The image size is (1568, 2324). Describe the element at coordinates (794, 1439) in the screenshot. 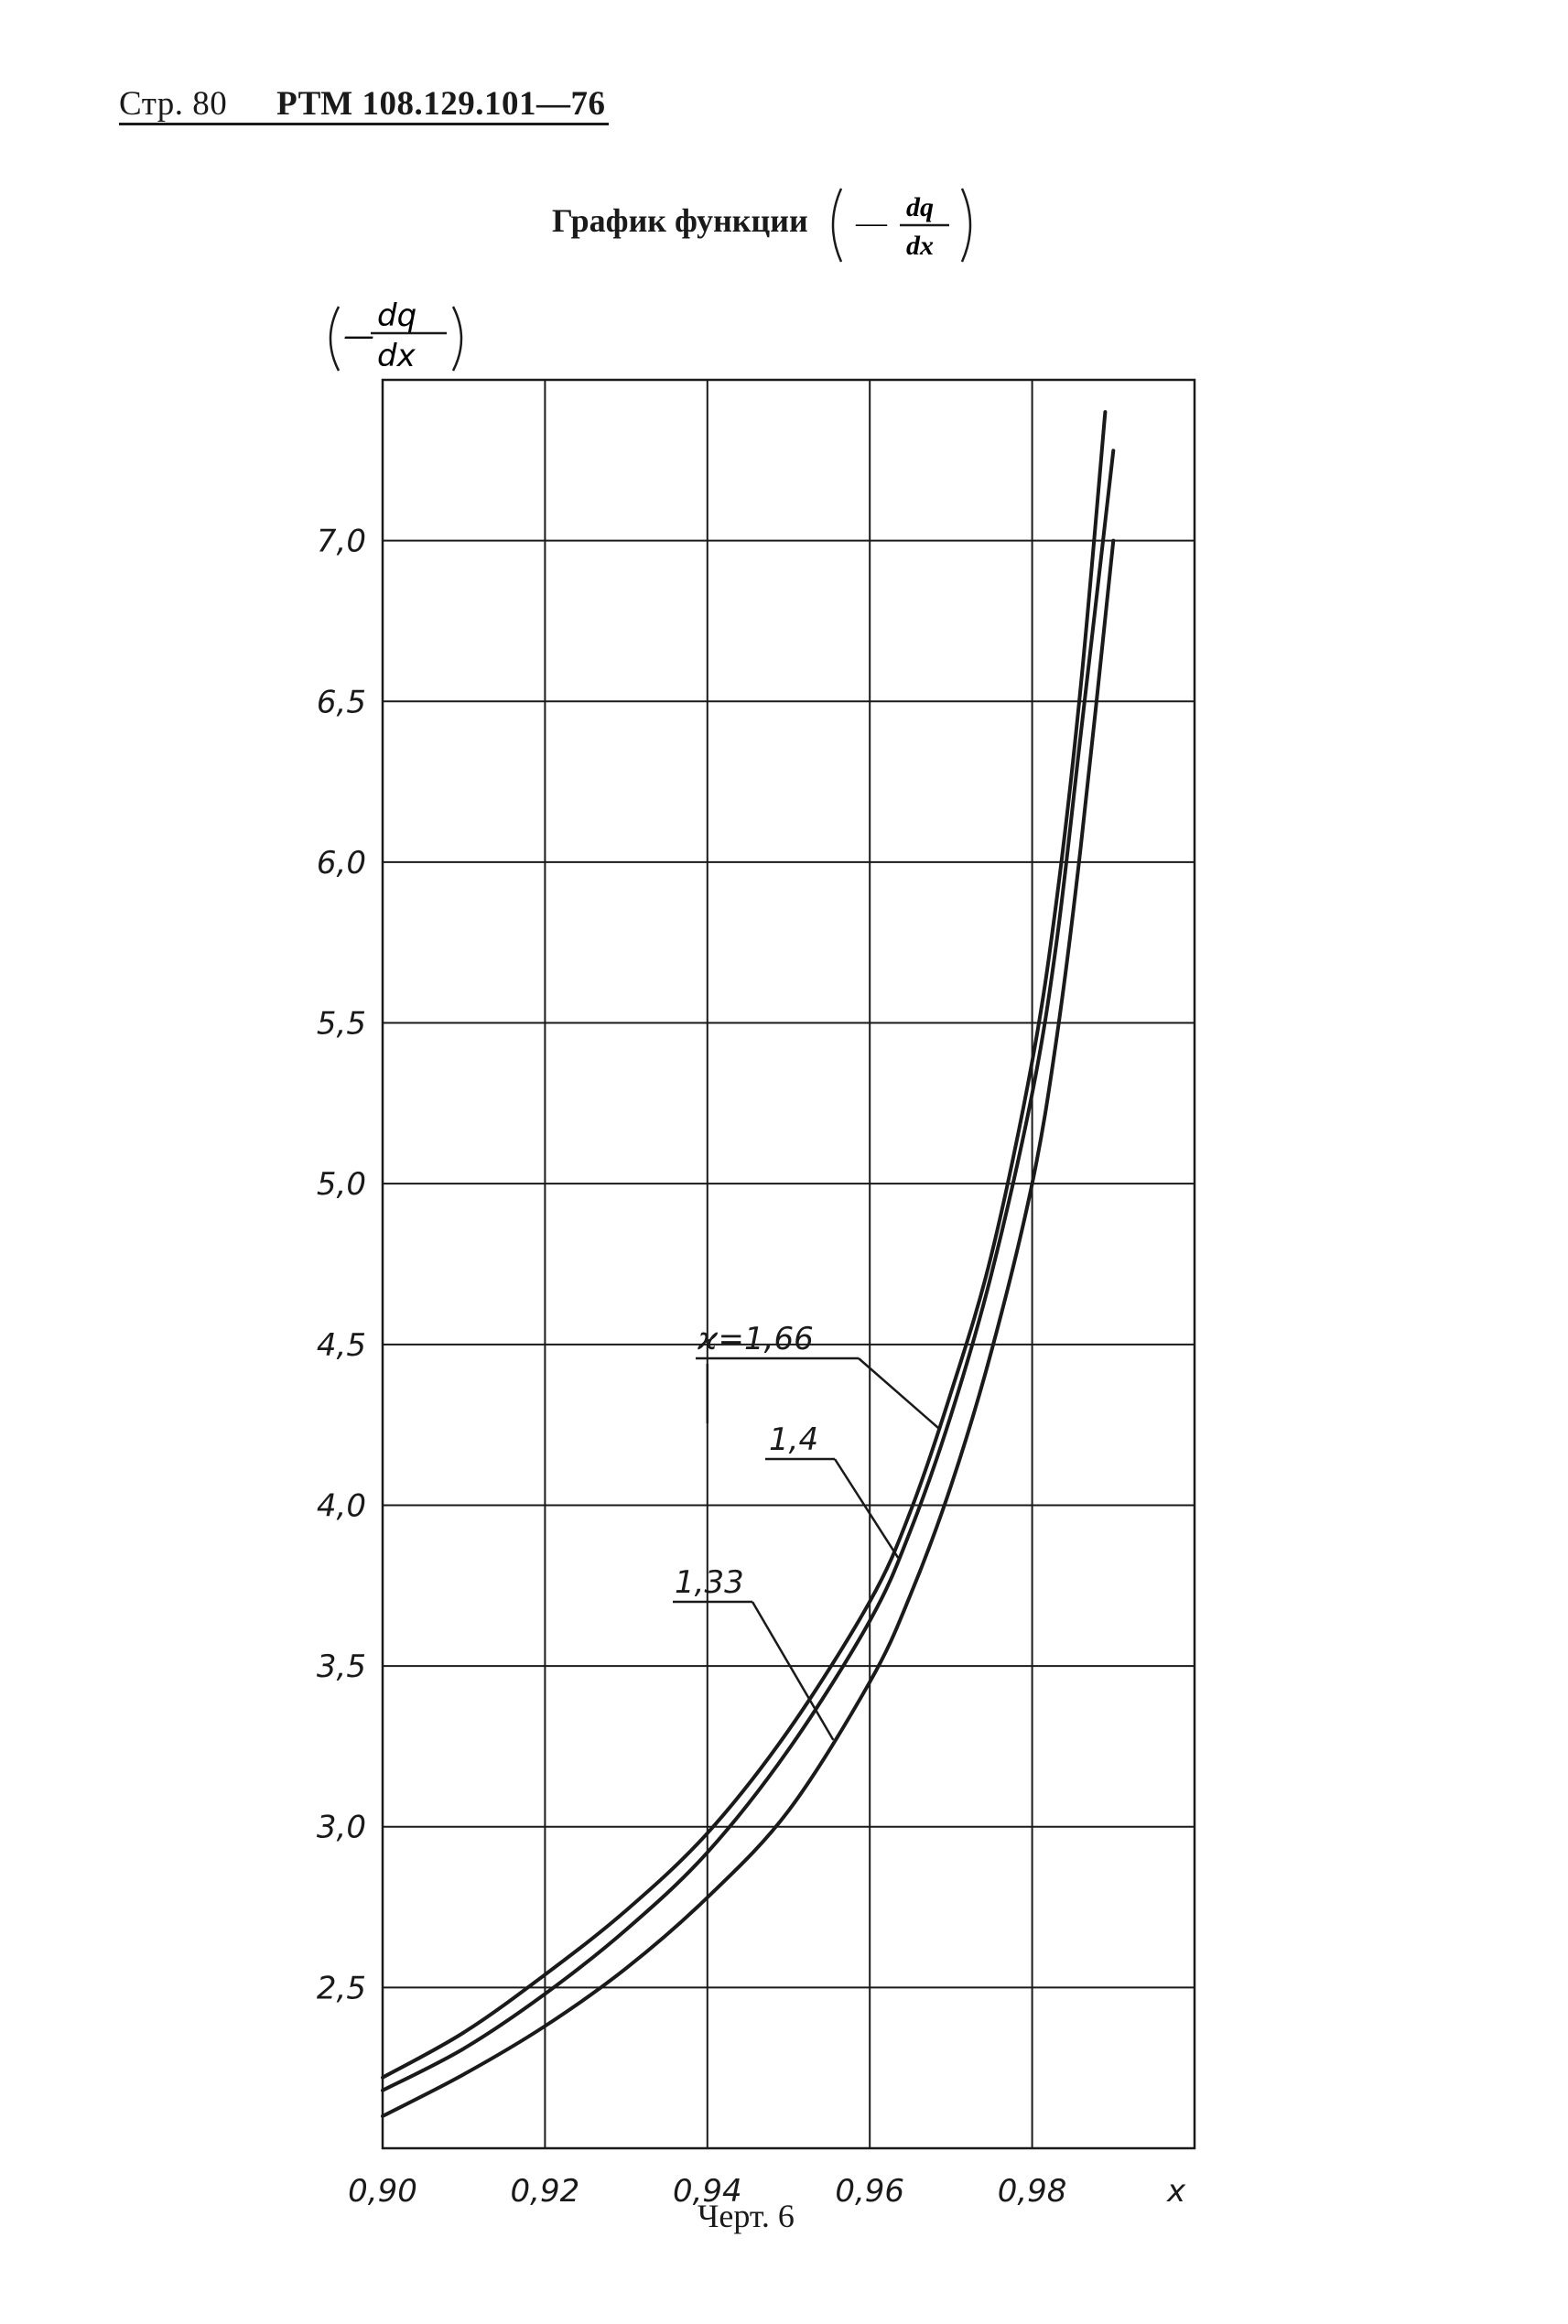

I see `series-annotation-1: 1,4` at that location.